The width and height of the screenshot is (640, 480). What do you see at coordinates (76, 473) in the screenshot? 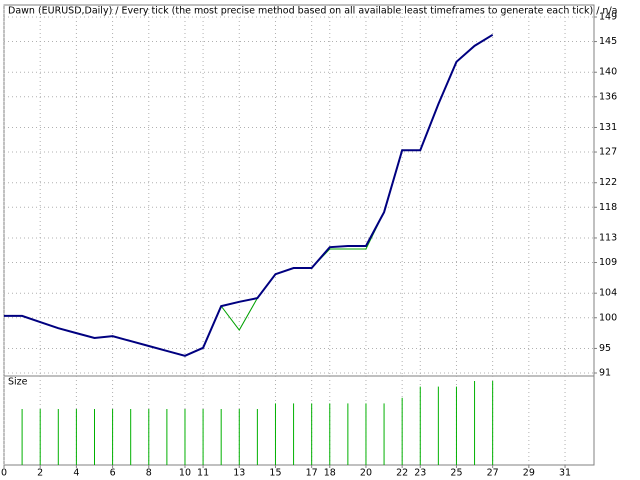
I see `x-tick-label: 4` at bounding box center [76, 473].